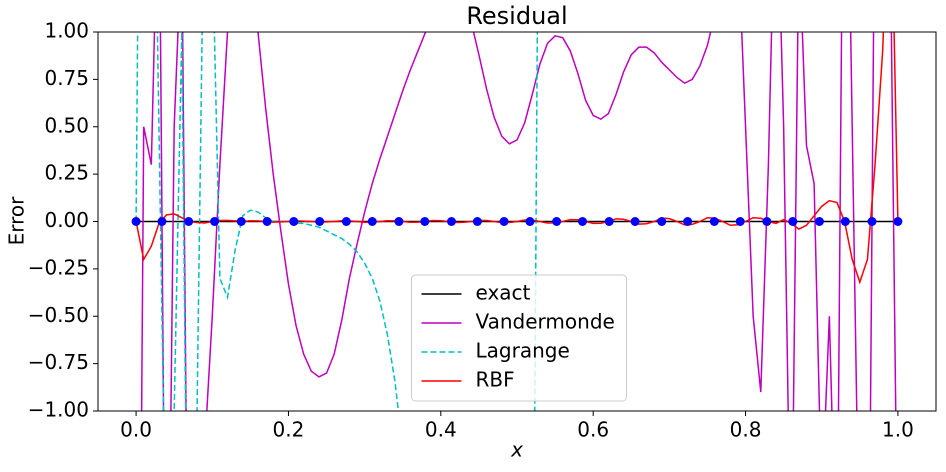  Describe the element at coordinates (503, 293) in the screenshot. I see `legend-label: exact` at that location.